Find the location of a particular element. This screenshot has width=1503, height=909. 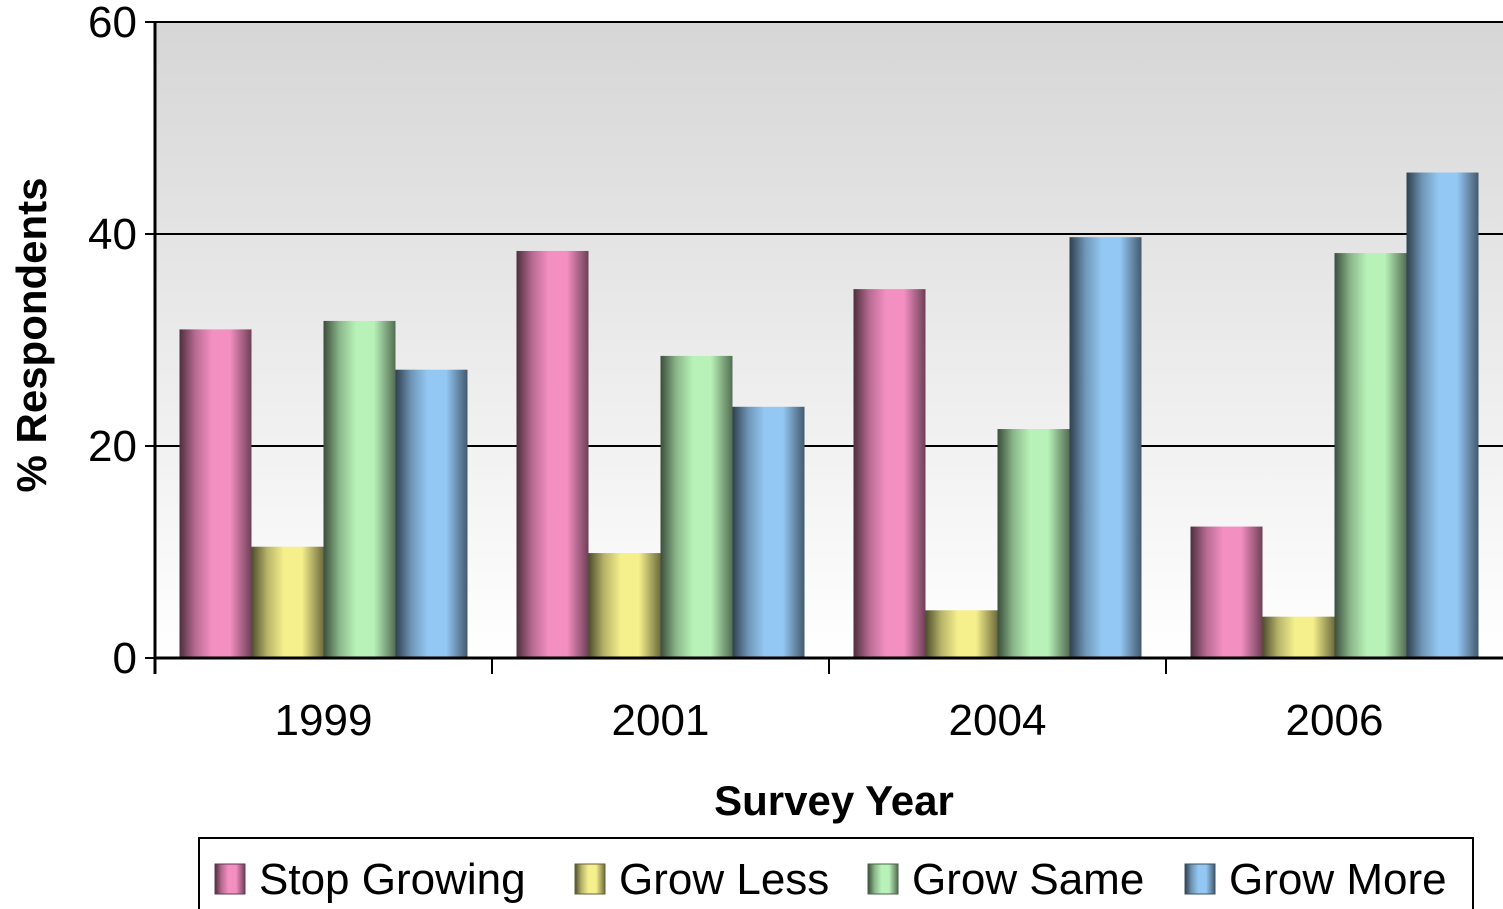

bar-grow-less-2001 is located at coordinates (624, 605).